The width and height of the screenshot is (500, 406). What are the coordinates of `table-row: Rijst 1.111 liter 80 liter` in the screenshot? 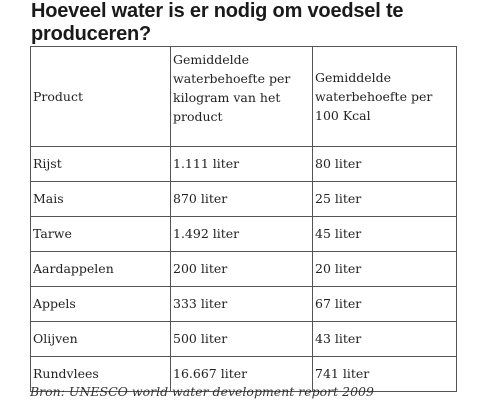 It's located at (243, 164).